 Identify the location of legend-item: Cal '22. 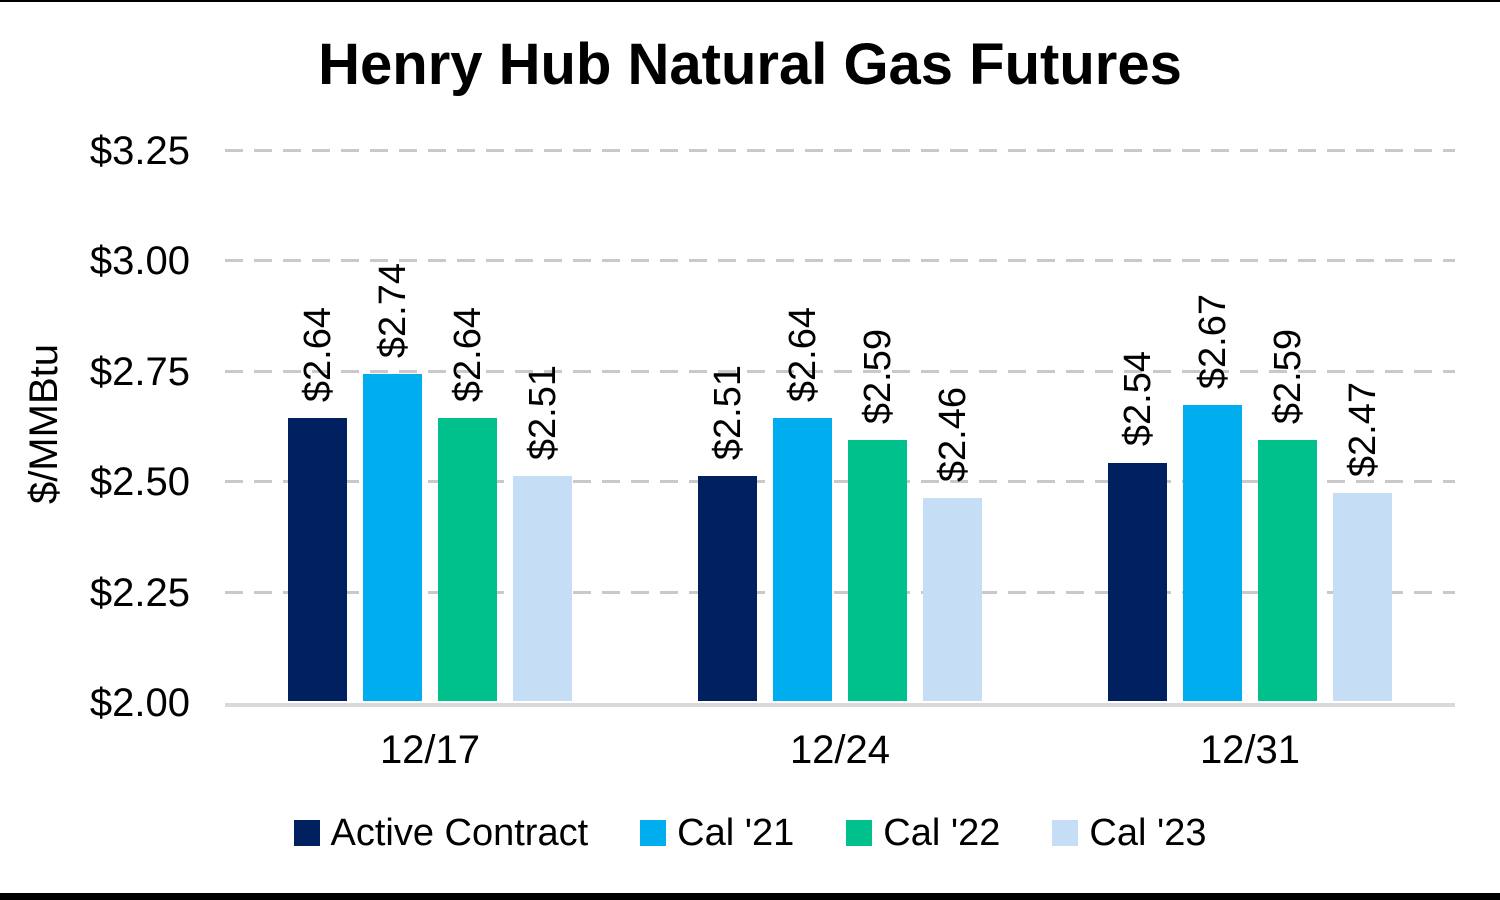
(923, 833).